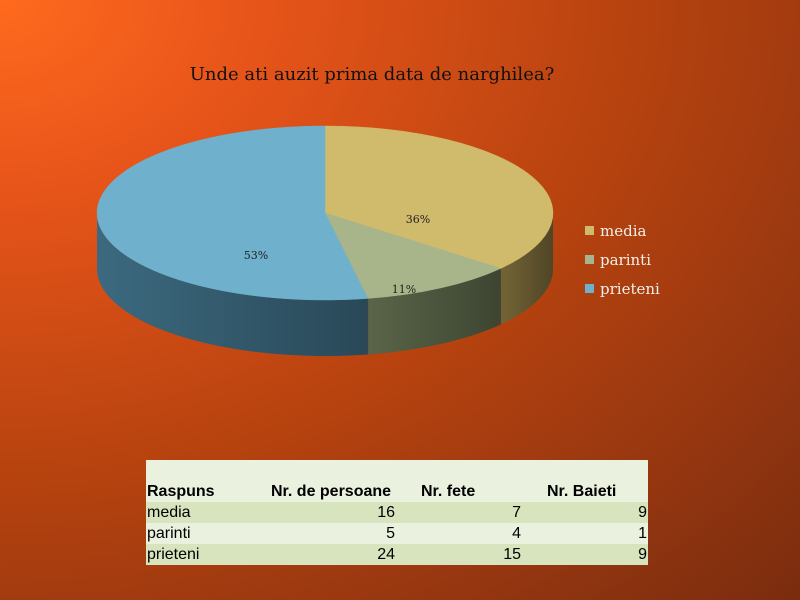  I want to click on table-row: parinti 5 4 1, so click(397, 533).